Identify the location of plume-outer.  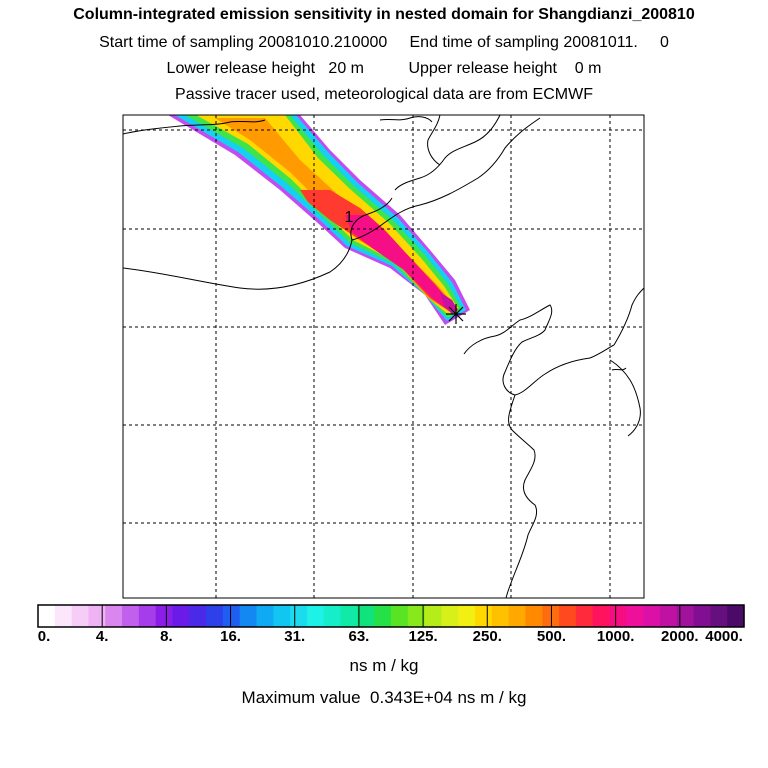
(319, 220).